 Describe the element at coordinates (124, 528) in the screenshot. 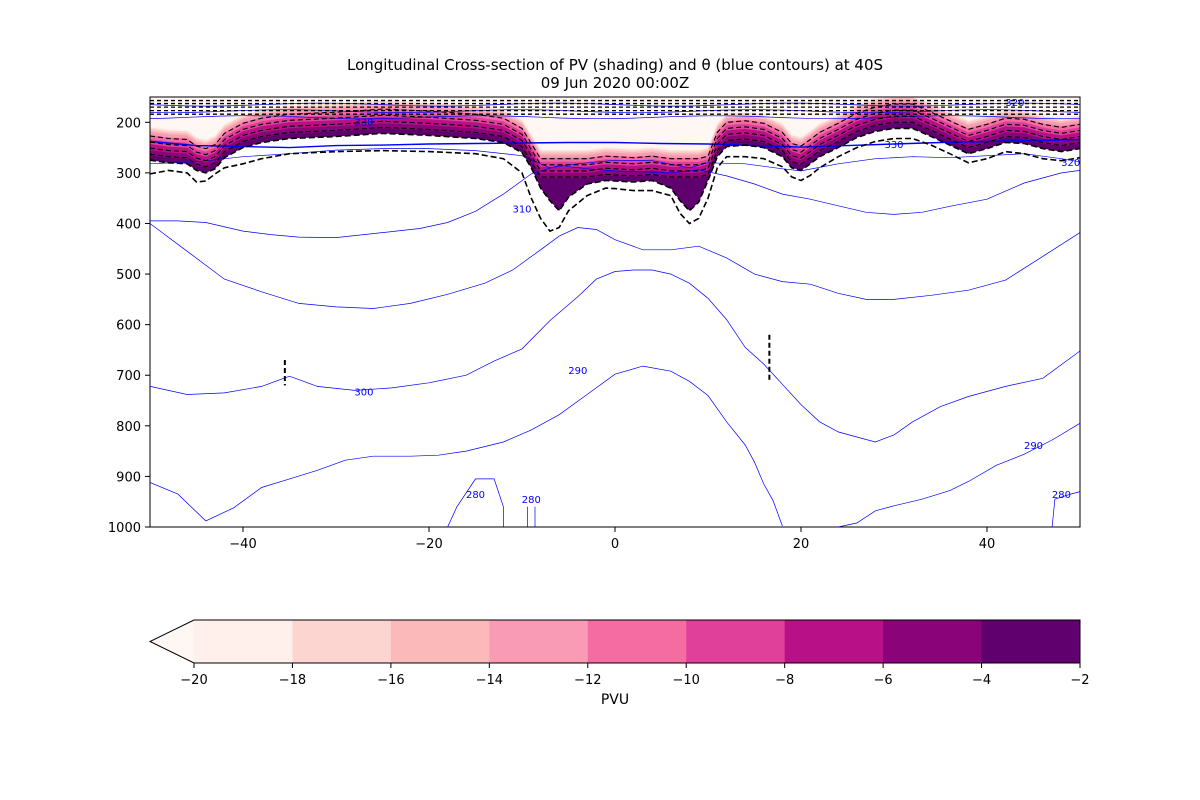

I see `y-tick-label: 1000` at that location.